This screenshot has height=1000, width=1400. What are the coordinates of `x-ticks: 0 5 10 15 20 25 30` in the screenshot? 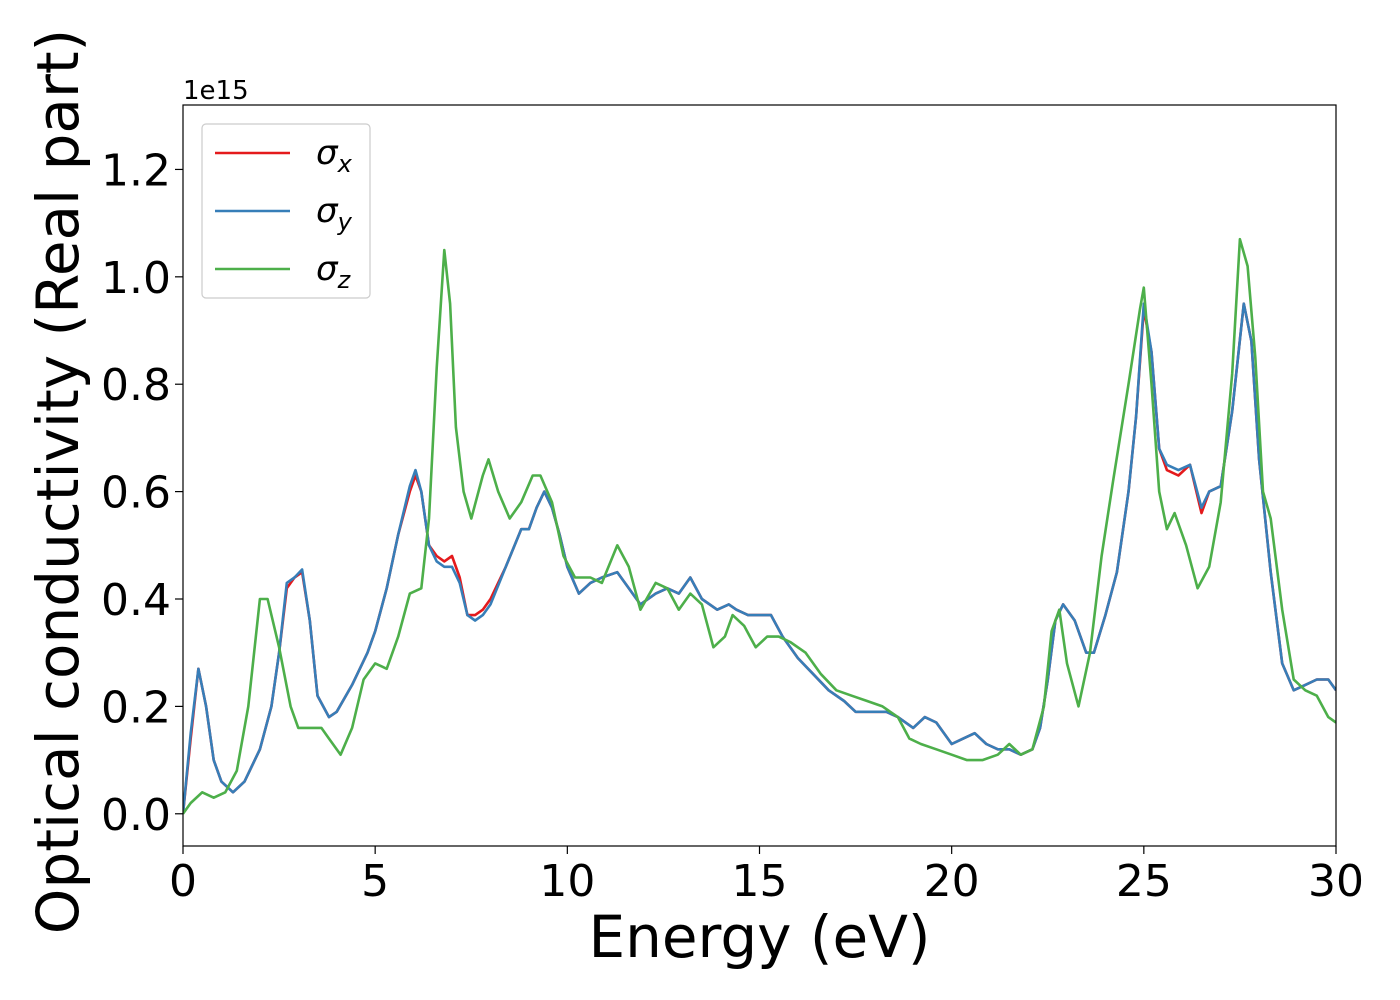 It's located at (766, 876).